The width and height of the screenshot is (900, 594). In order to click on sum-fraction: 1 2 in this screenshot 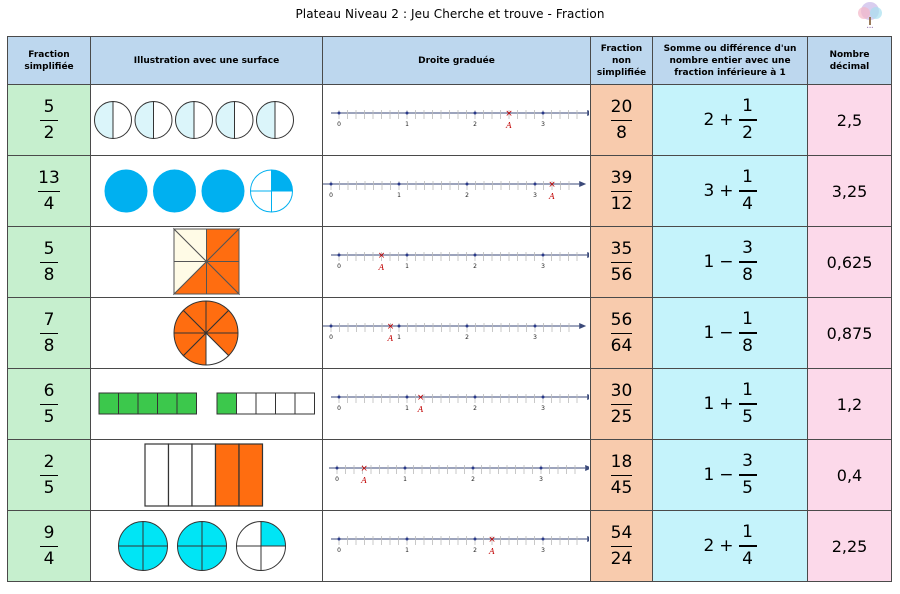, I will do `click(747, 120)`.